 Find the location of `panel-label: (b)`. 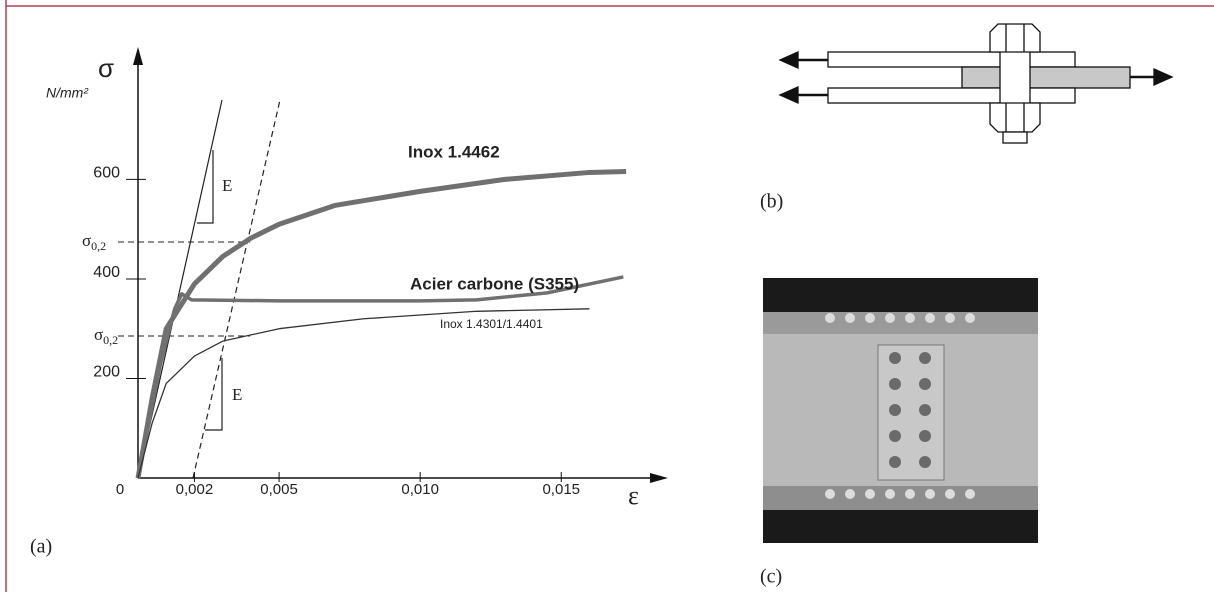

panel-label: (b) is located at coordinates (771, 202).